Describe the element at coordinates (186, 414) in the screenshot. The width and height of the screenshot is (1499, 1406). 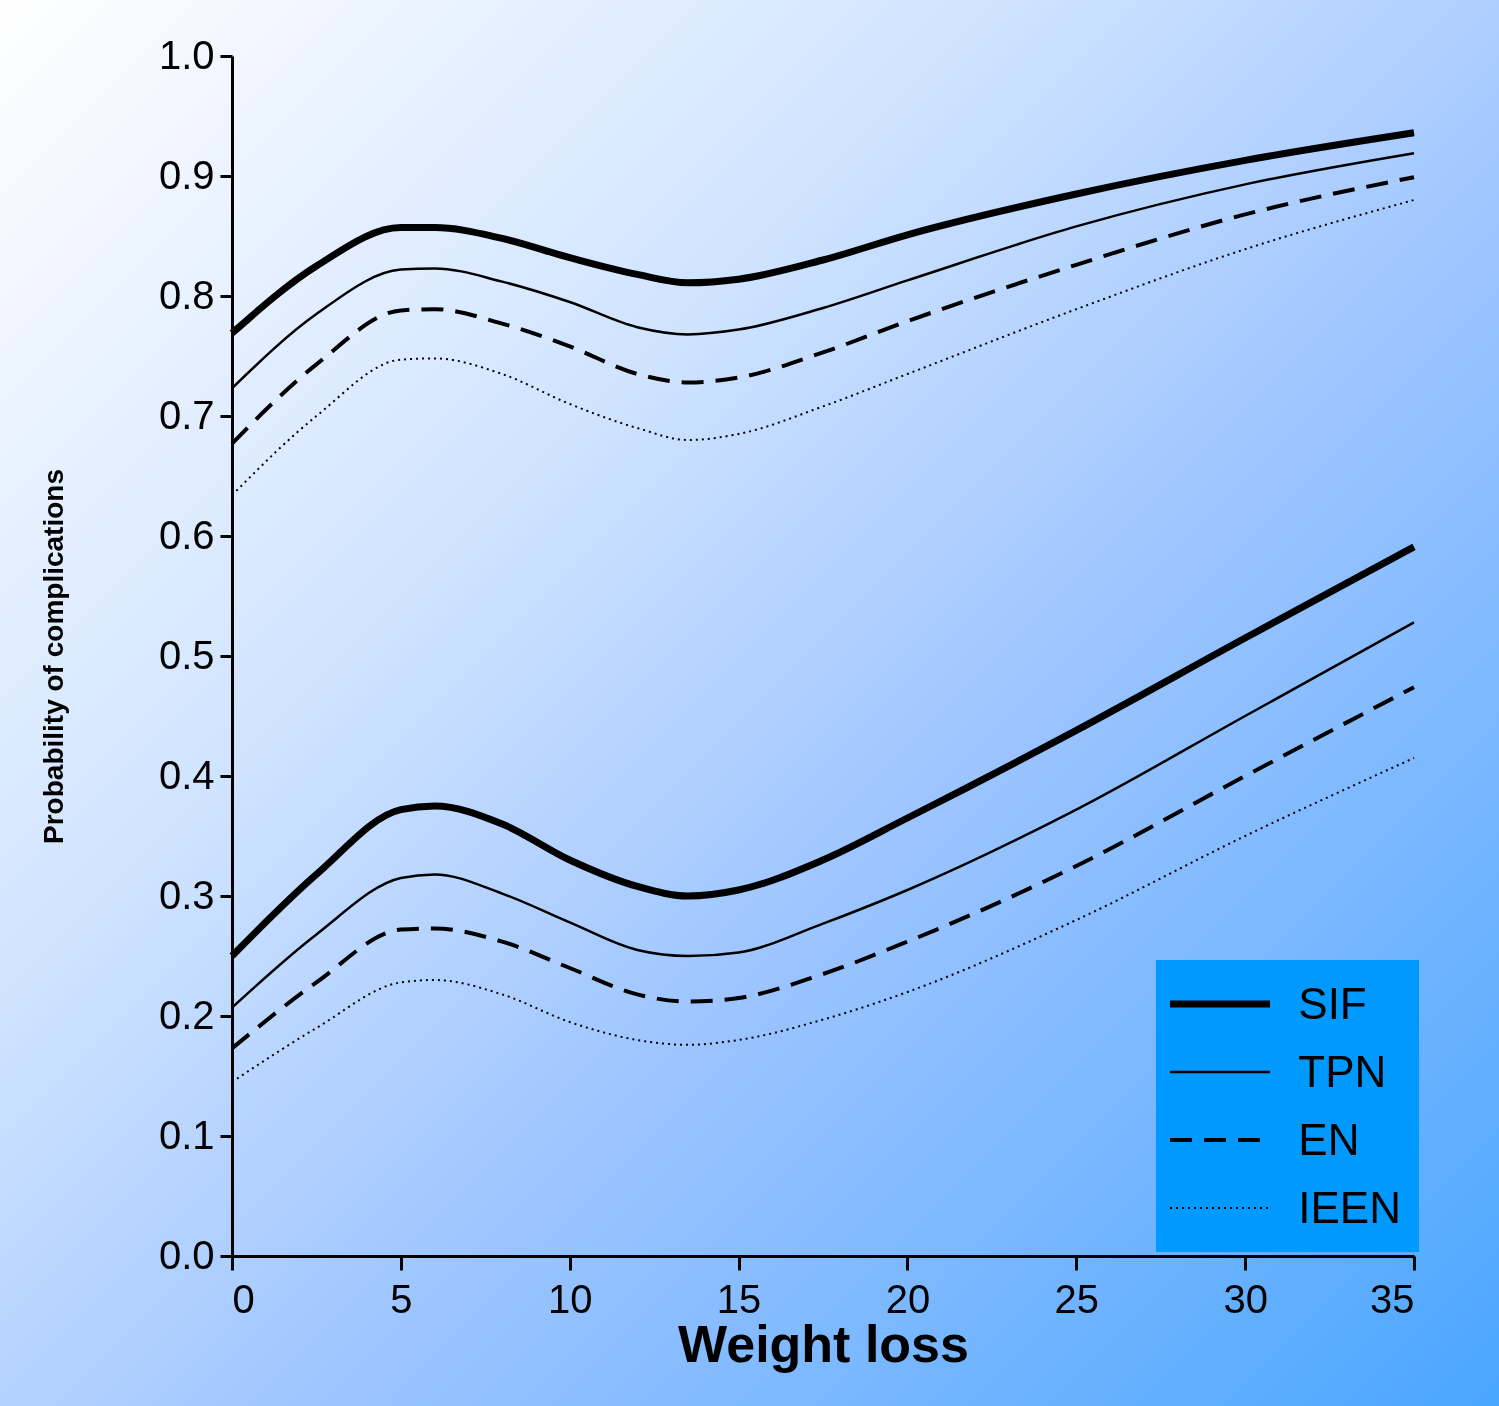
I see `y-tick-label: 0.7` at that location.